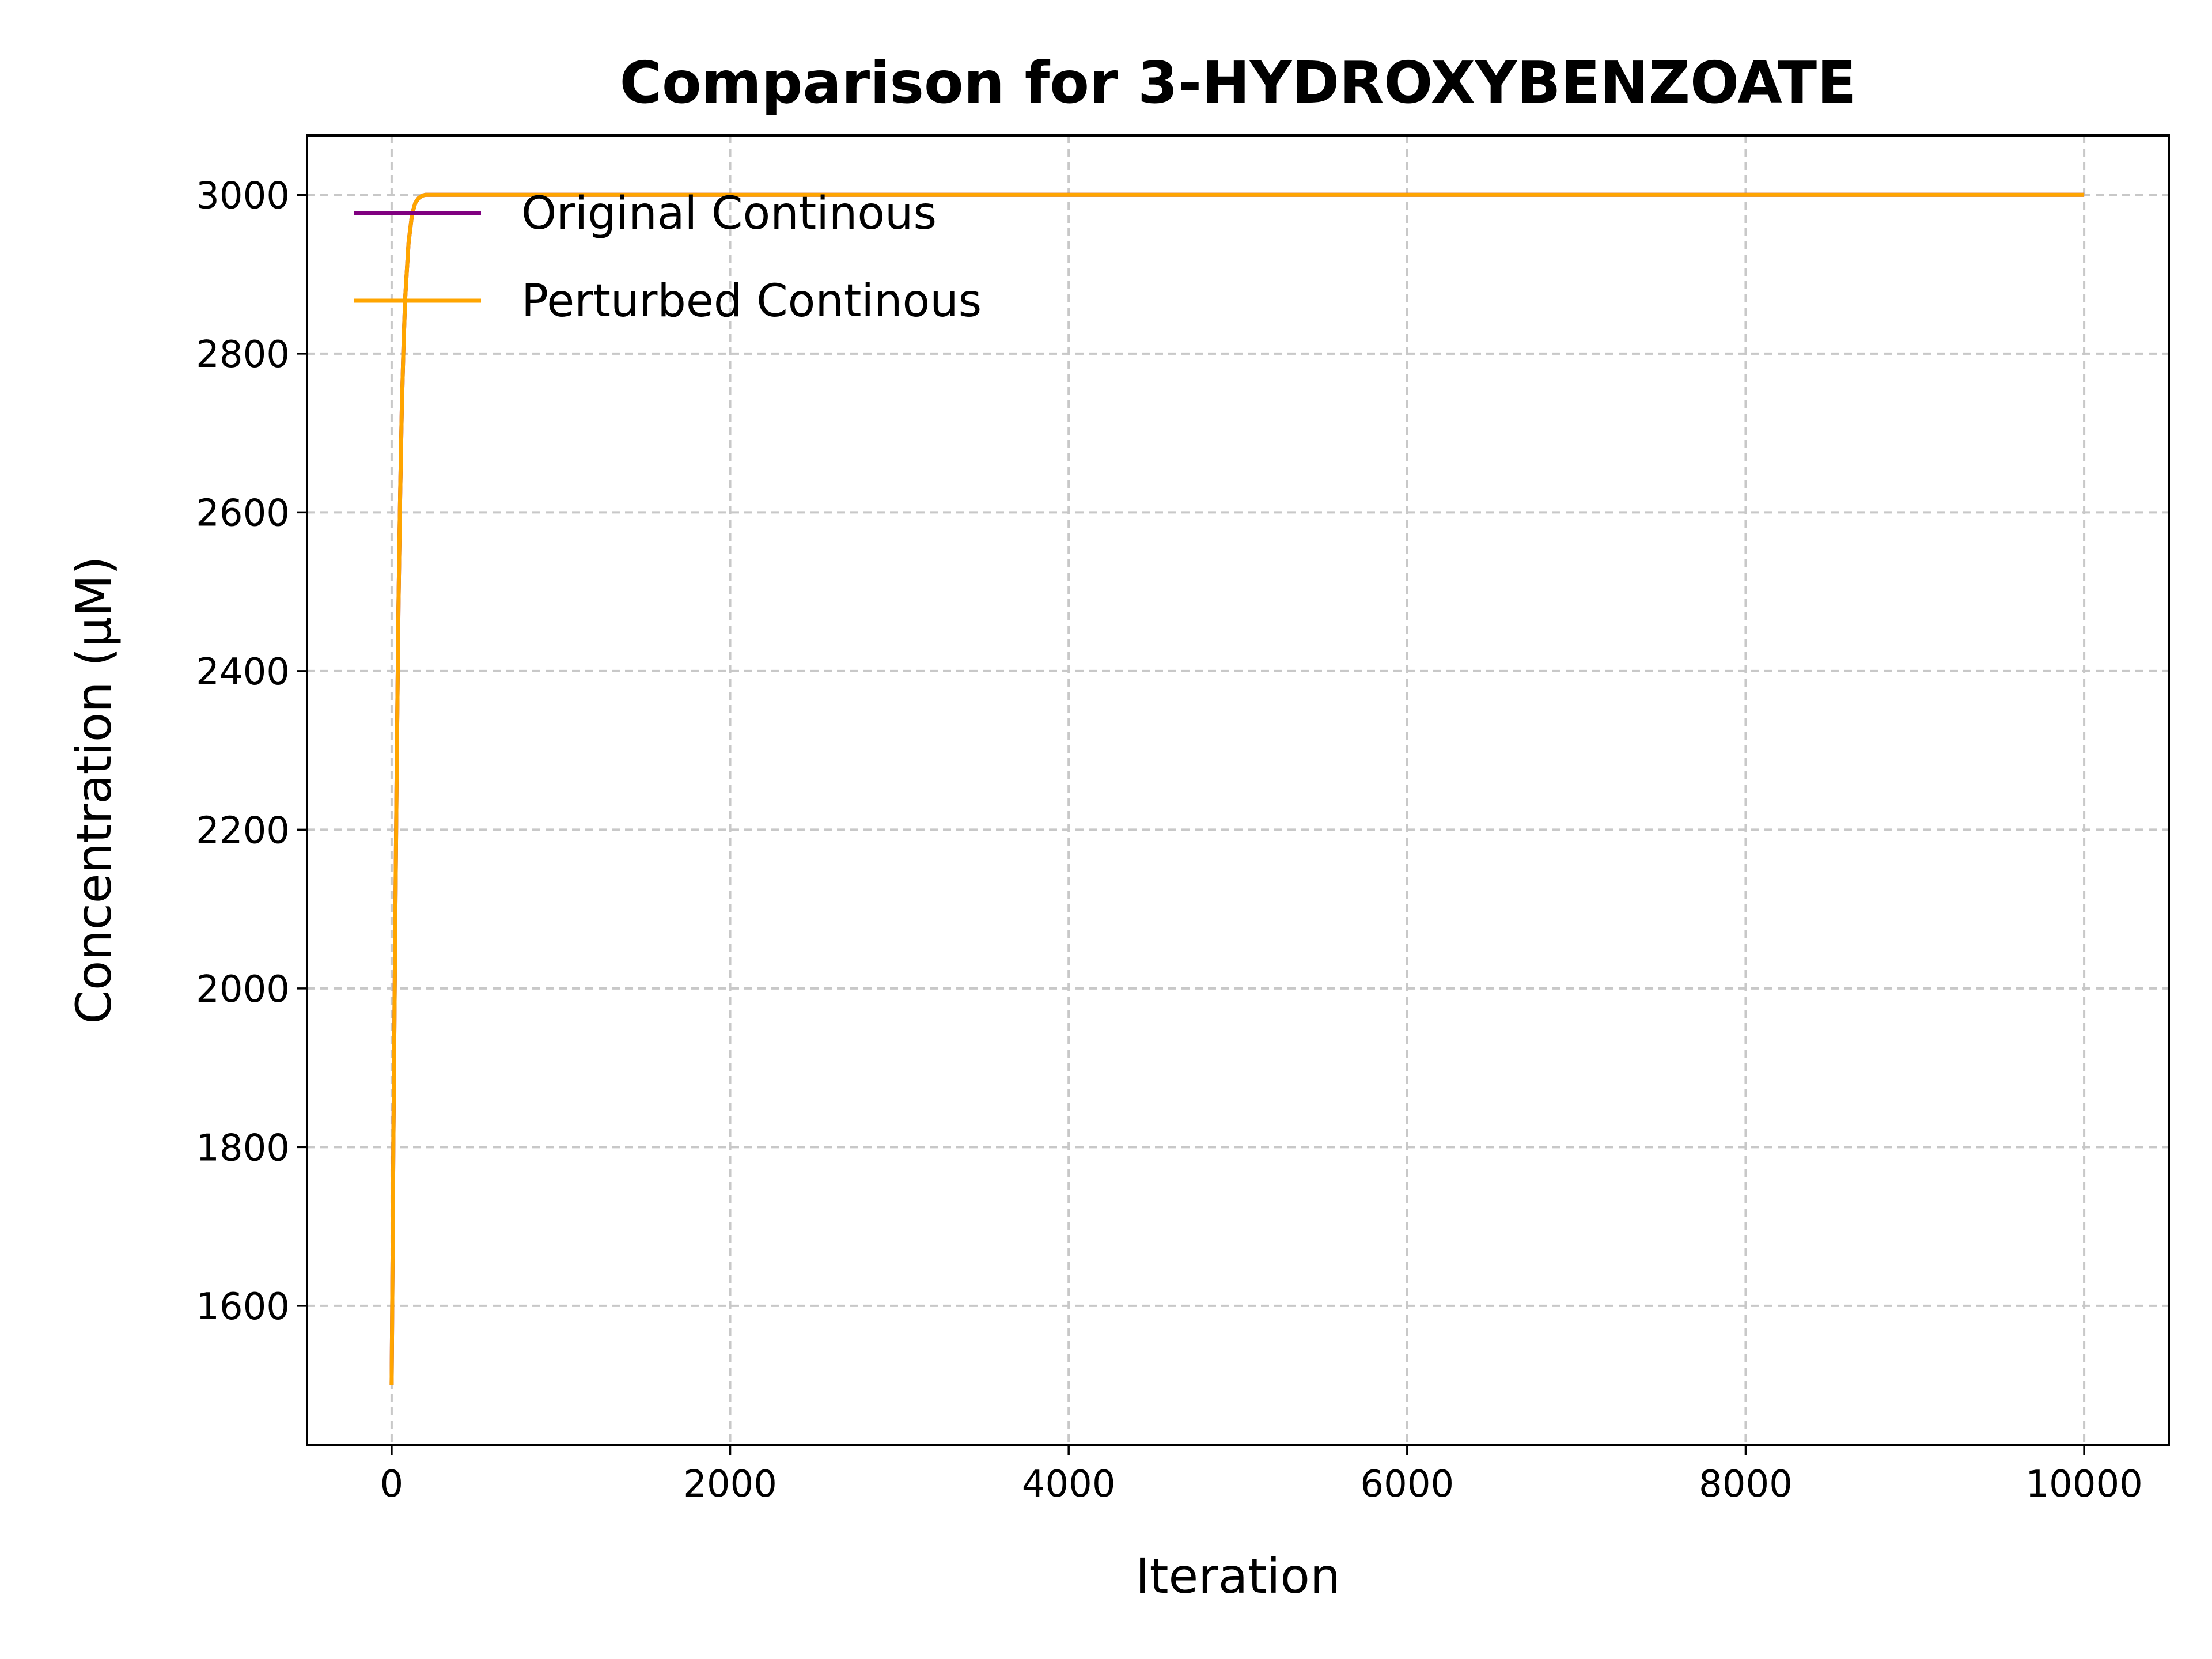 This screenshot has width=2212, height=1659. Describe the element at coordinates (668, 257) in the screenshot. I see `legend: Original Continous Perturbed Continous` at that location.